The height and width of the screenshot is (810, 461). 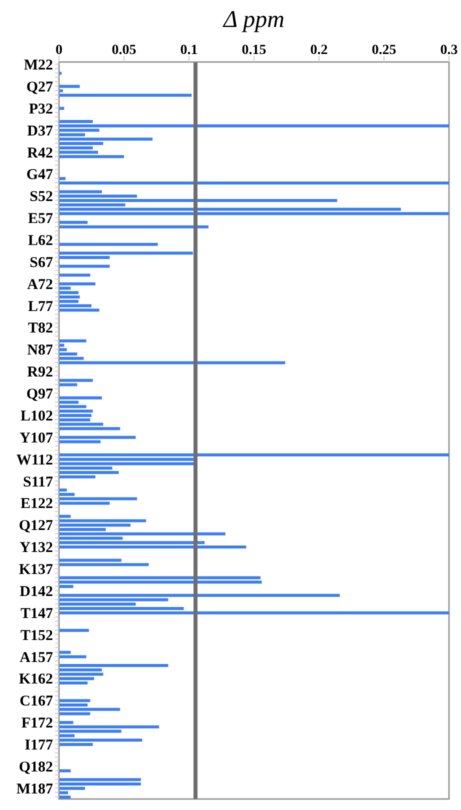 What do you see at coordinates (34, 460) in the screenshot?
I see `y-tick-label: W112` at bounding box center [34, 460].